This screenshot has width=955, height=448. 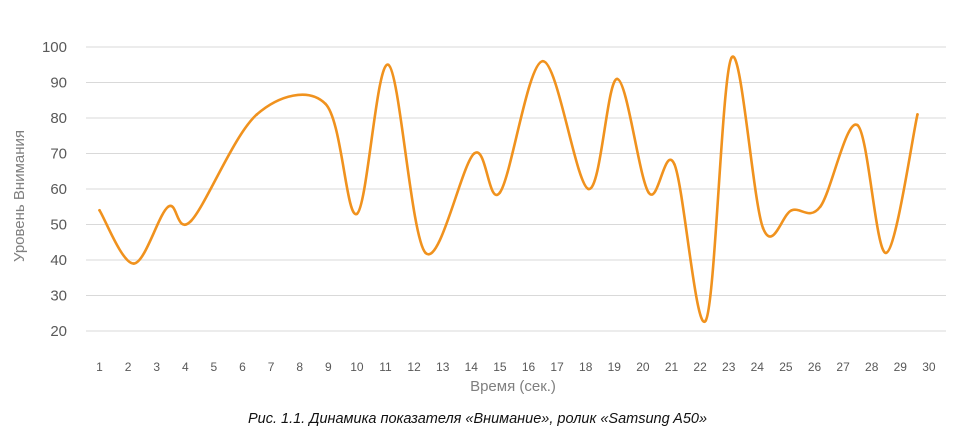 I want to click on x-tick-label: 1, so click(x=99, y=367).